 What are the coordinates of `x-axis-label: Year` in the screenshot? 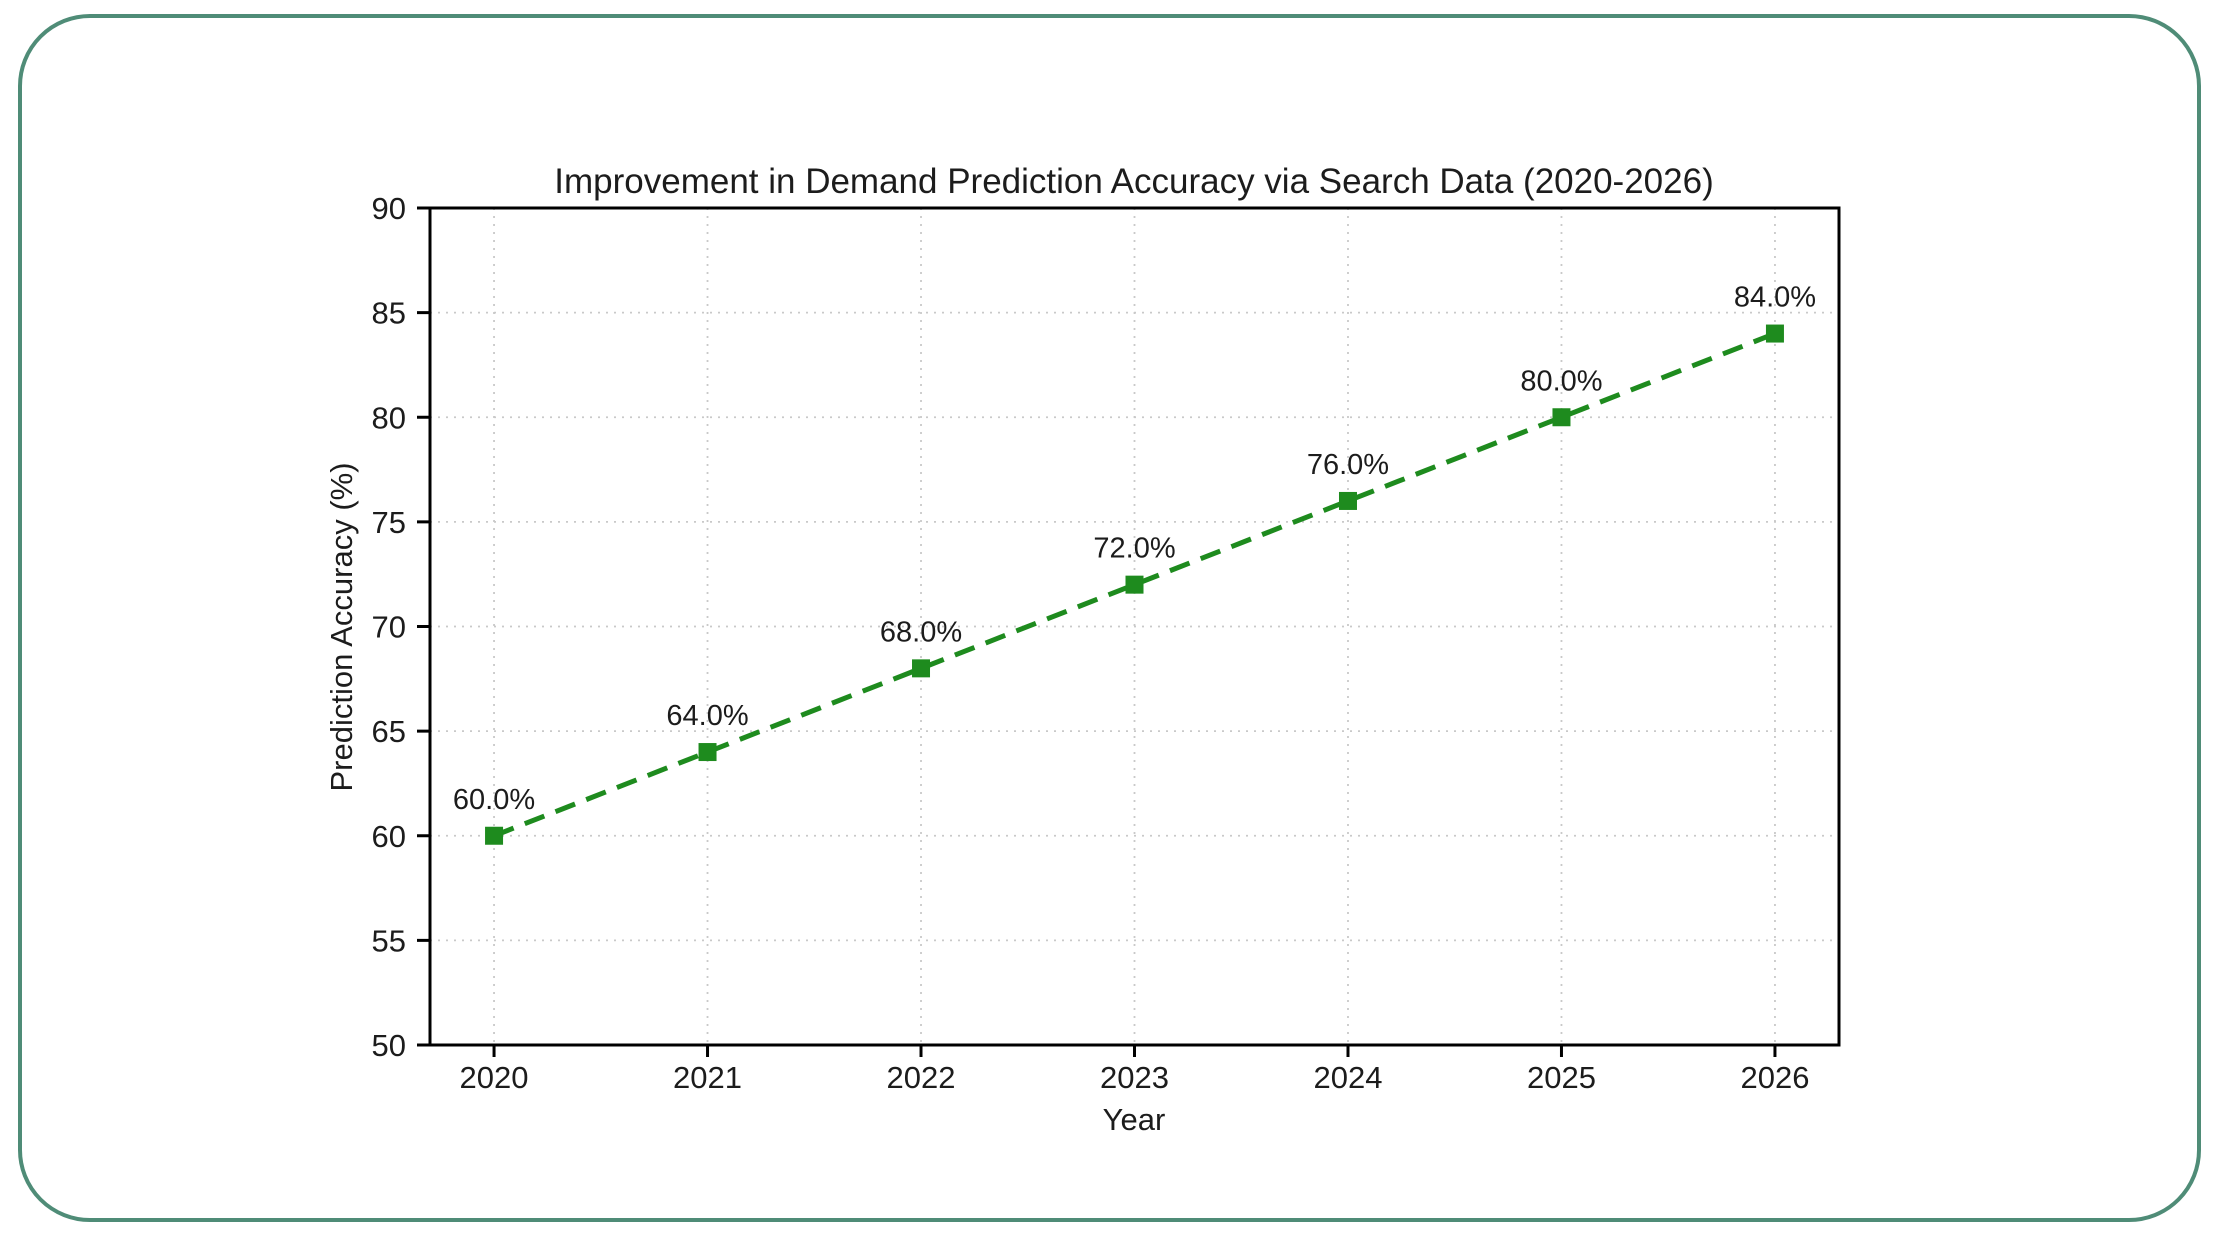 It's located at (1134, 1119).